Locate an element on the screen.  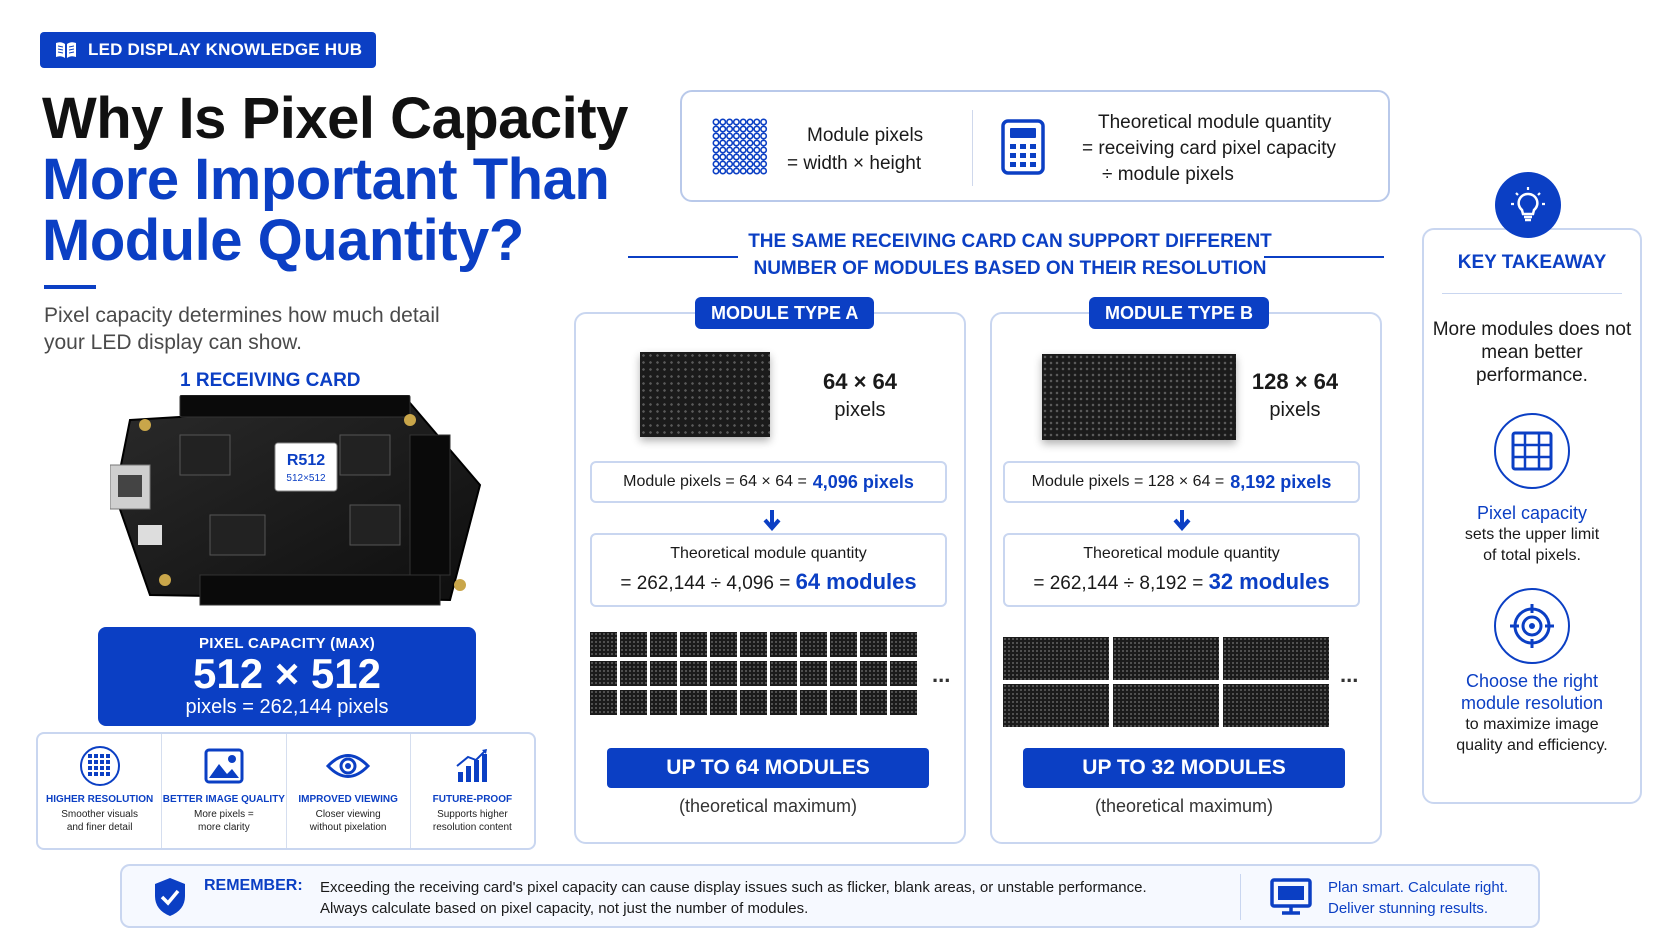
module-b-image is located at coordinates (1139, 397).